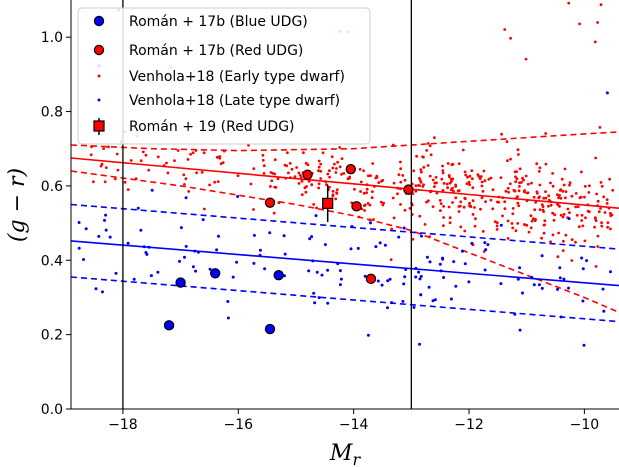 The image size is (619, 467). I want to click on legend-label: Venhola+18 (Early type dwarf), so click(237, 77).